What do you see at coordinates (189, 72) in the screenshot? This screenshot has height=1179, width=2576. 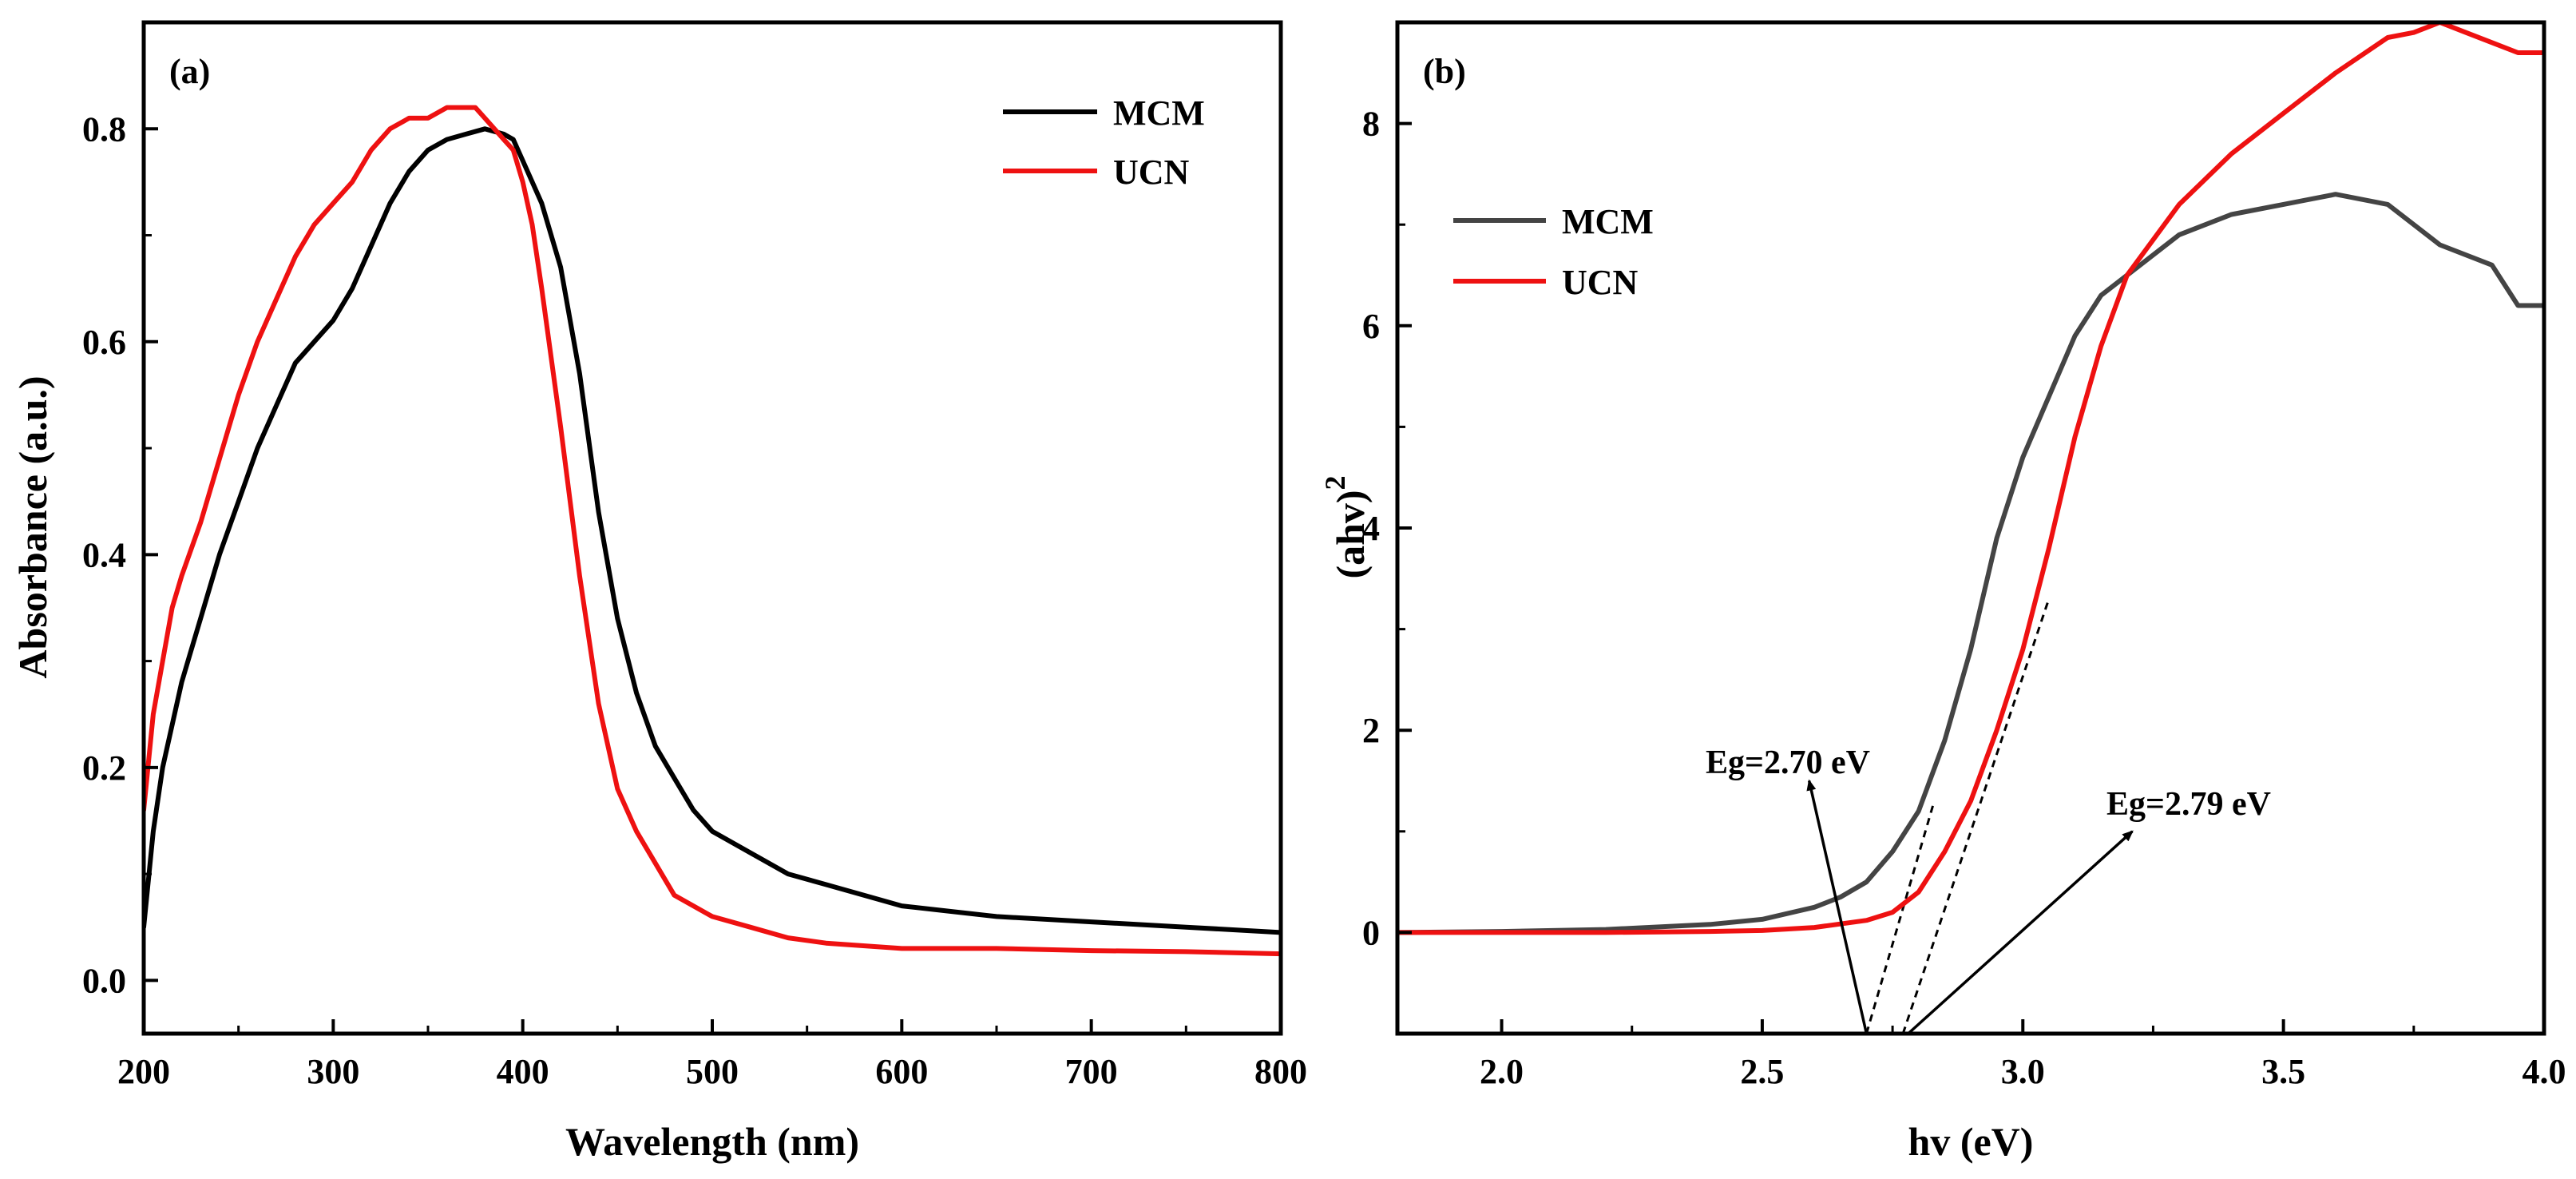 I see `panel-a-label: (a)` at bounding box center [189, 72].